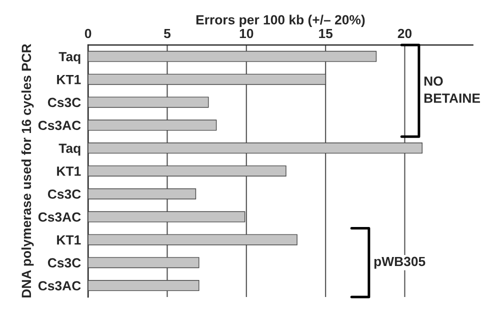  What do you see at coordinates (27, 171) in the screenshot?
I see `y-axis-title: DNA polymerase used for 16 cycles PCR` at bounding box center [27, 171].